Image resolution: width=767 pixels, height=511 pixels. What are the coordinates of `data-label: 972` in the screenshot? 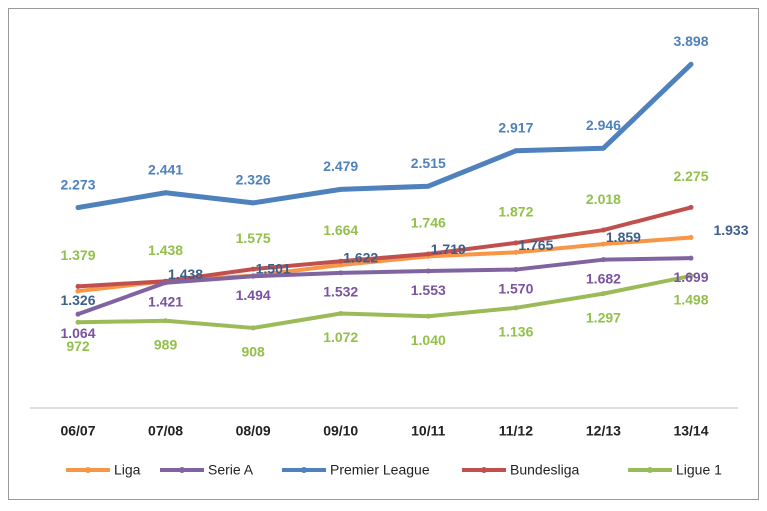 It's located at (78, 346).